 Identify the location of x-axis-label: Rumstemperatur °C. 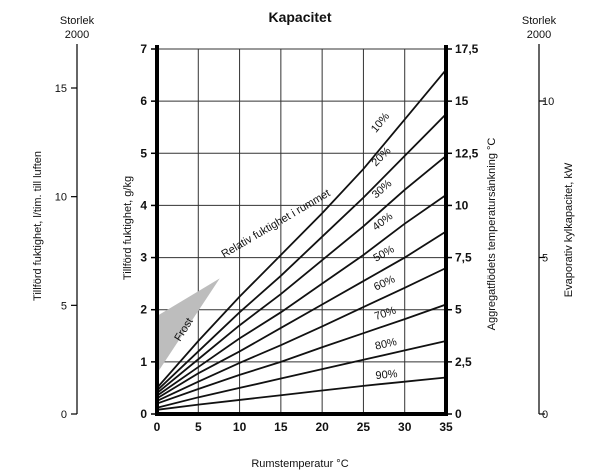
(299, 464).